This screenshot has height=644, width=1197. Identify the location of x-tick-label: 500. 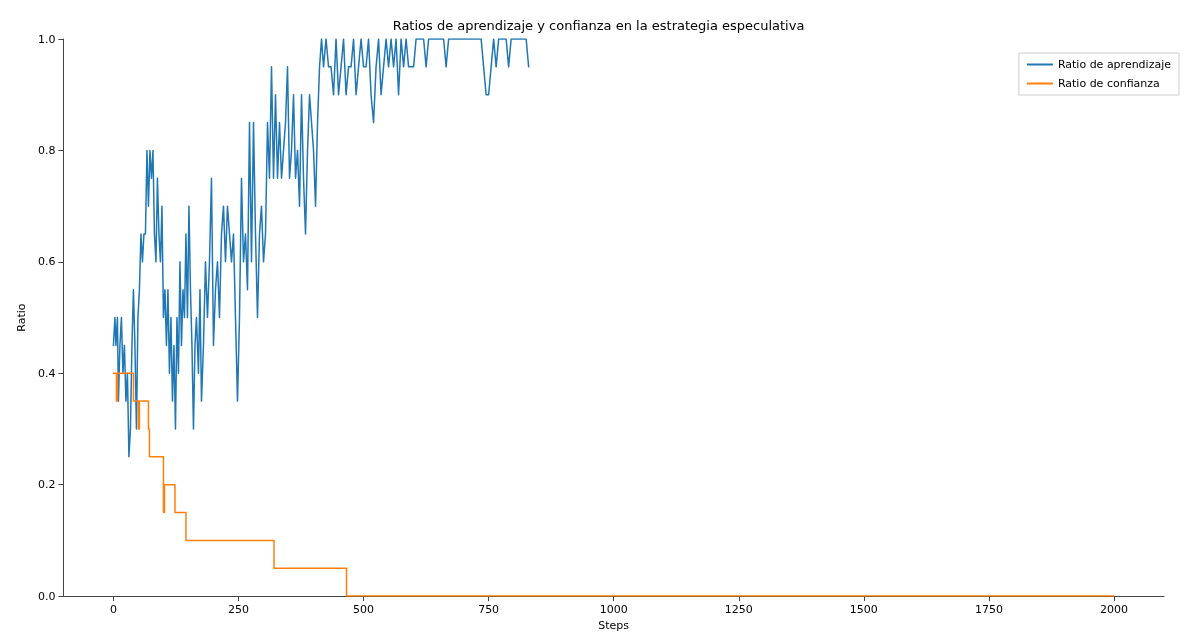
(364, 610).